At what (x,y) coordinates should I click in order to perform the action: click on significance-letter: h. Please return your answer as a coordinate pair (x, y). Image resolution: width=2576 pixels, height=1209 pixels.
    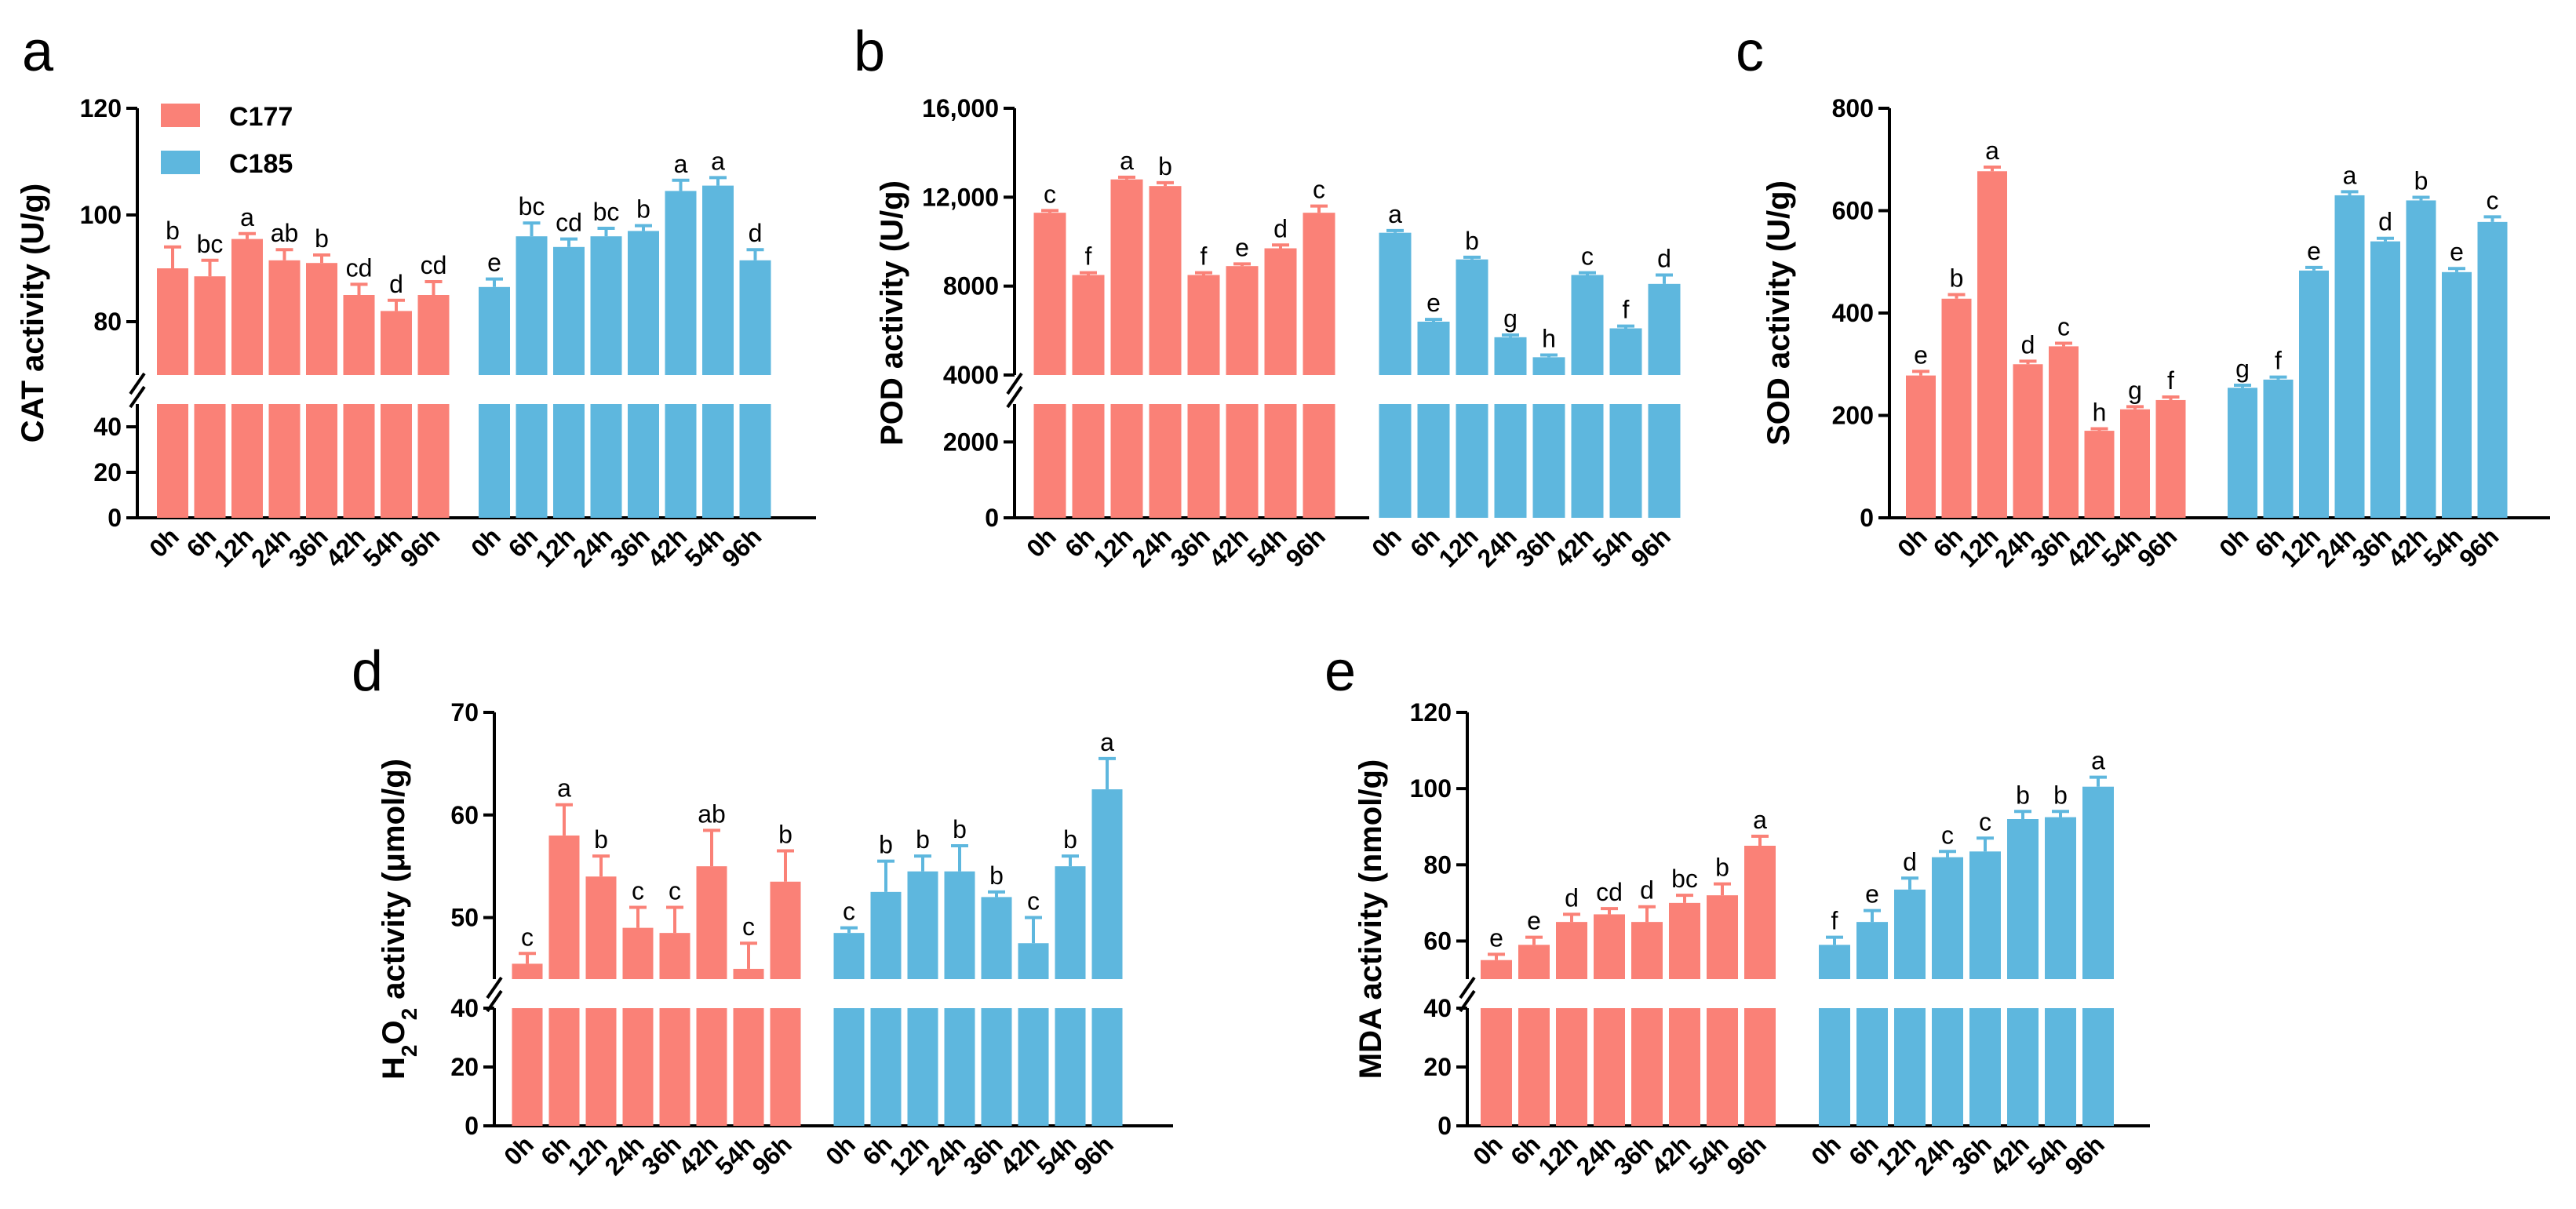
    Looking at the image, I should click on (1549, 339).